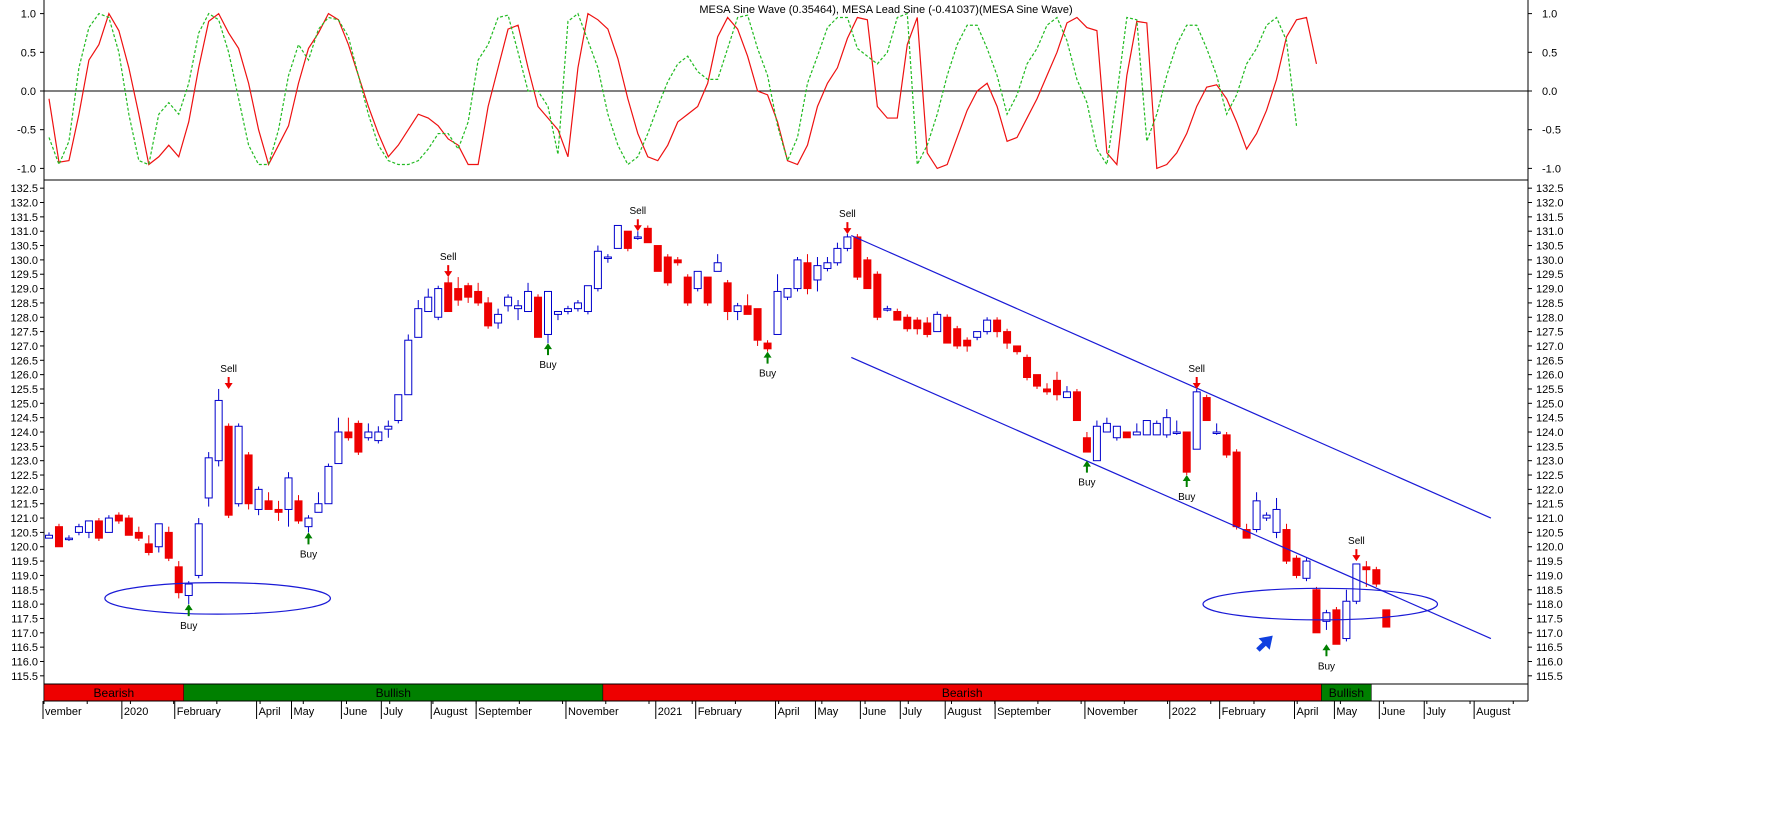 The image size is (1778, 818). I want to click on price-left-tick-label: 129.5, so click(24, 275).